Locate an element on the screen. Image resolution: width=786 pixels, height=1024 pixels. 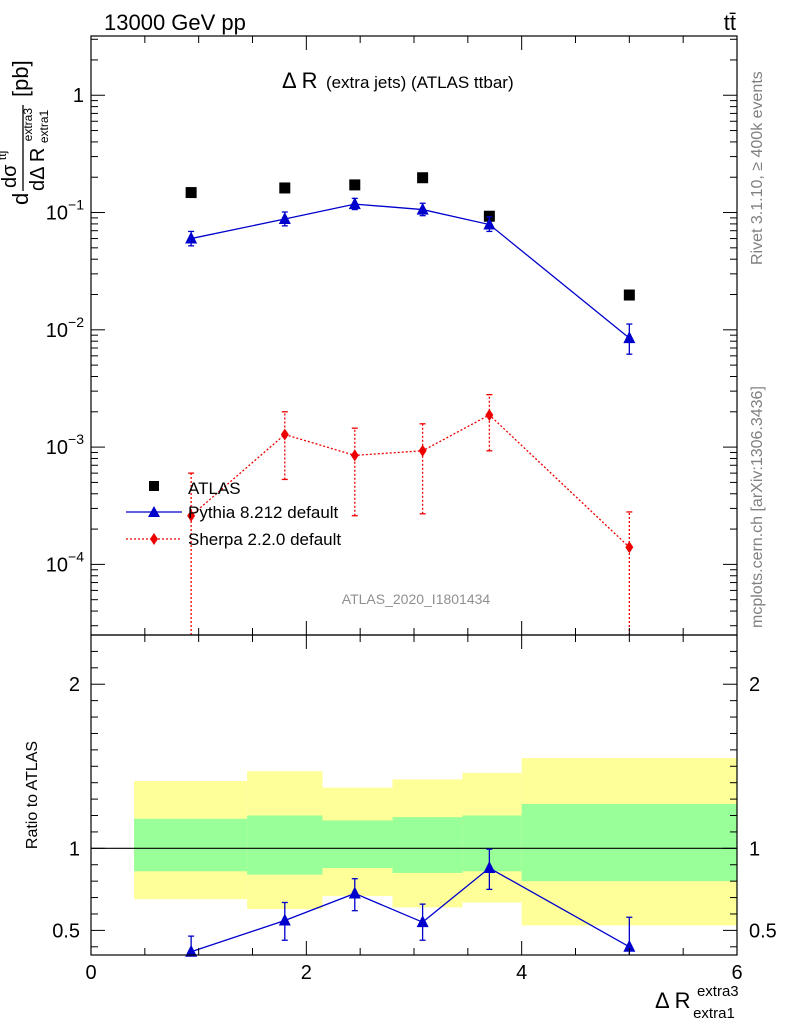
ratio-uncertainty-bands is located at coordinates (414, 842).